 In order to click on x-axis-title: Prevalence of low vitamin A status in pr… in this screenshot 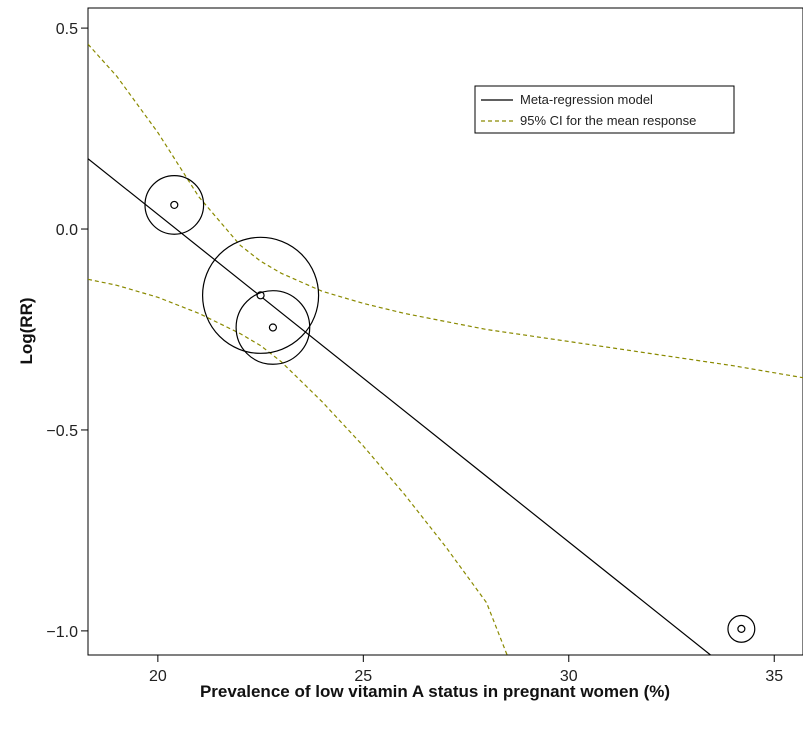, I will do `click(435, 691)`.